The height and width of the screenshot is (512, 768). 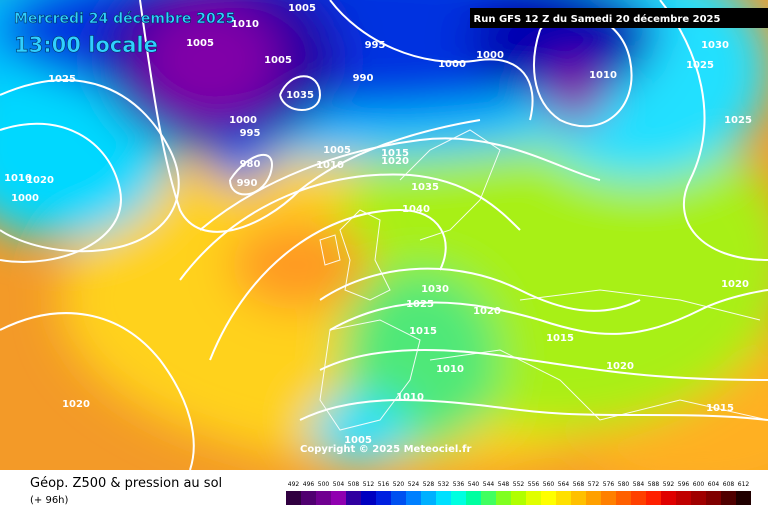 I want to click on legend-label: 592, so click(x=669, y=484).